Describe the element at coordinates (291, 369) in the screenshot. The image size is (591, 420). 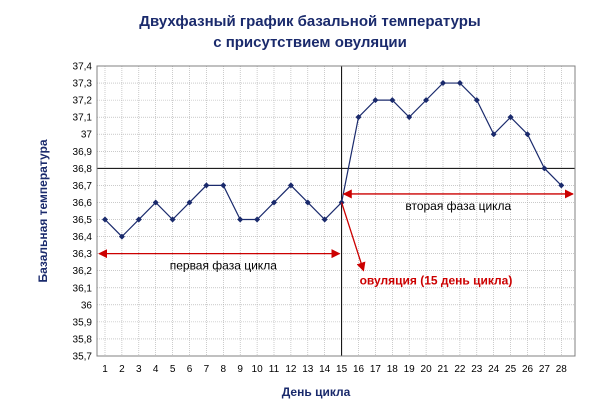
I see `x-tick-label: 12` at that location.